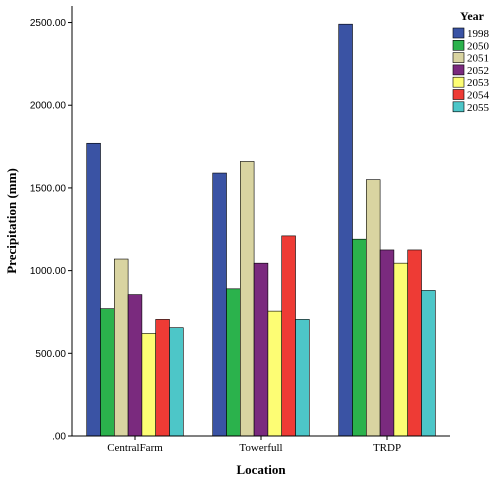 The height and width of the screenshot is (479, 500). What do you see at coordinates (428, 363) in the screenshot?
I see `bar-trdp-2055` at bounding box center [428, 363].